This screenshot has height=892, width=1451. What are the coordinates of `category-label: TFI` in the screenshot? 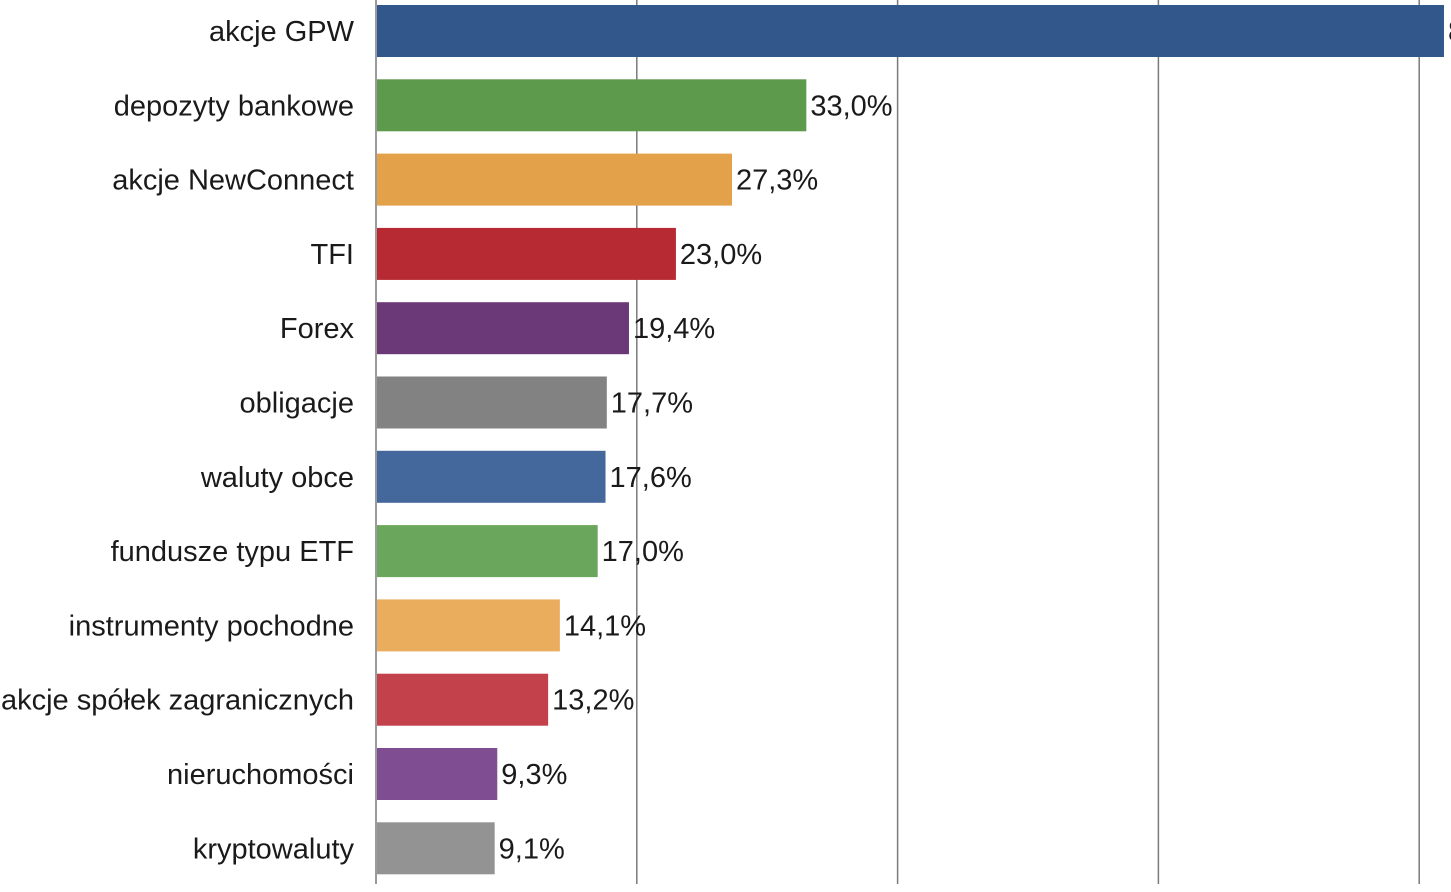 It's located at (333, 255).